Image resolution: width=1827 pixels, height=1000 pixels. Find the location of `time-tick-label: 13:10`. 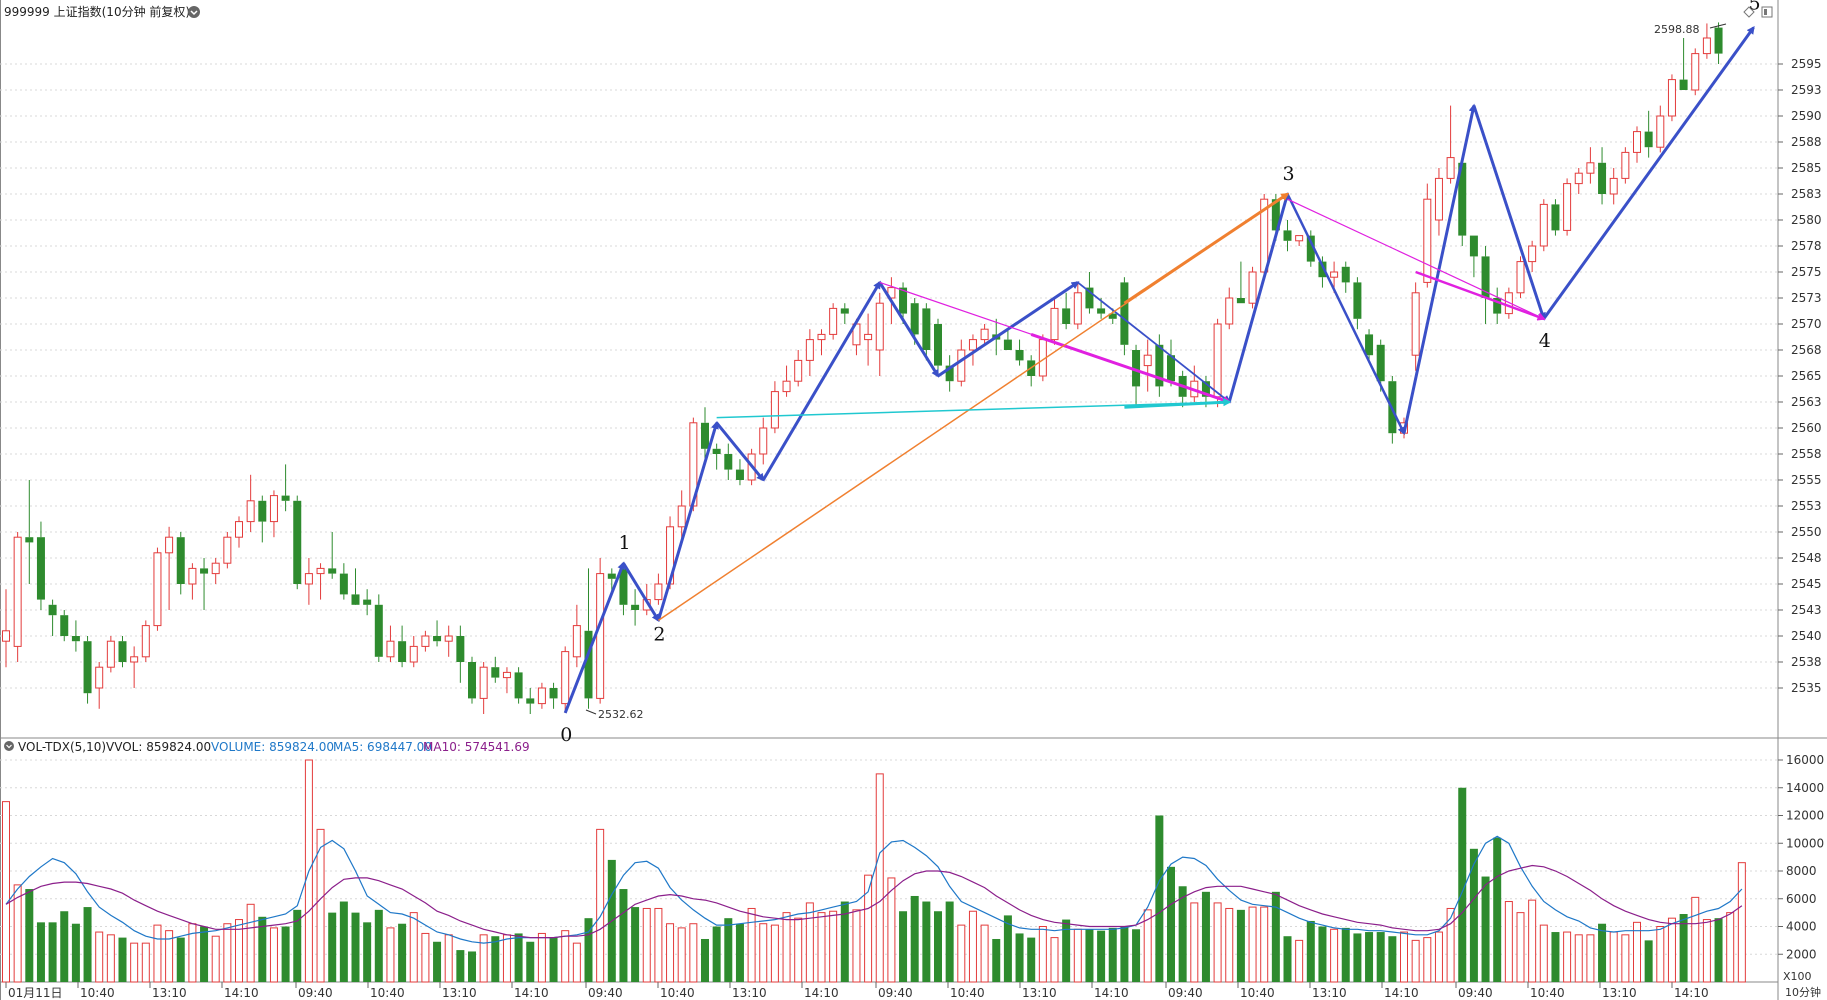

time-tick-label: 13:10 is located at coordinates (1619, 993).